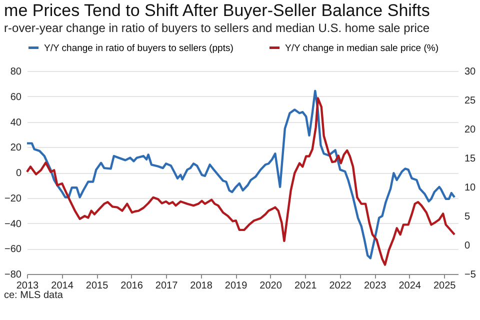 This screenshot has height=320, width=480. Describe the element at coordinates (16, 148) in the screenshot. I see `y-tick-label: 20` at that location.